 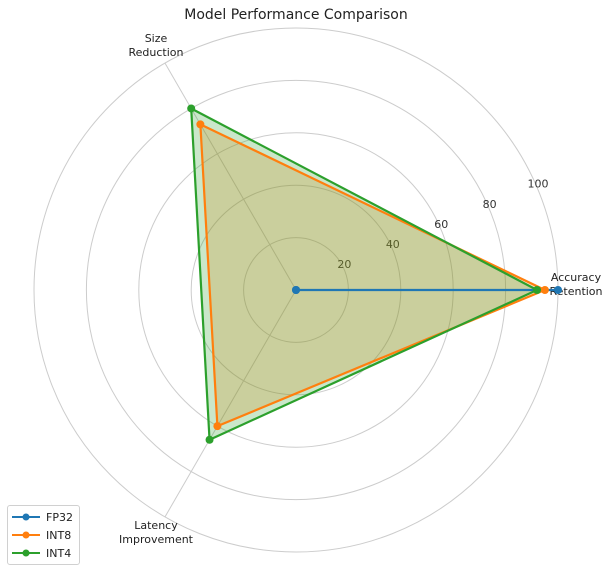 I want to click on axis-label: Accuracy Retention, so click(x=575, y=284).